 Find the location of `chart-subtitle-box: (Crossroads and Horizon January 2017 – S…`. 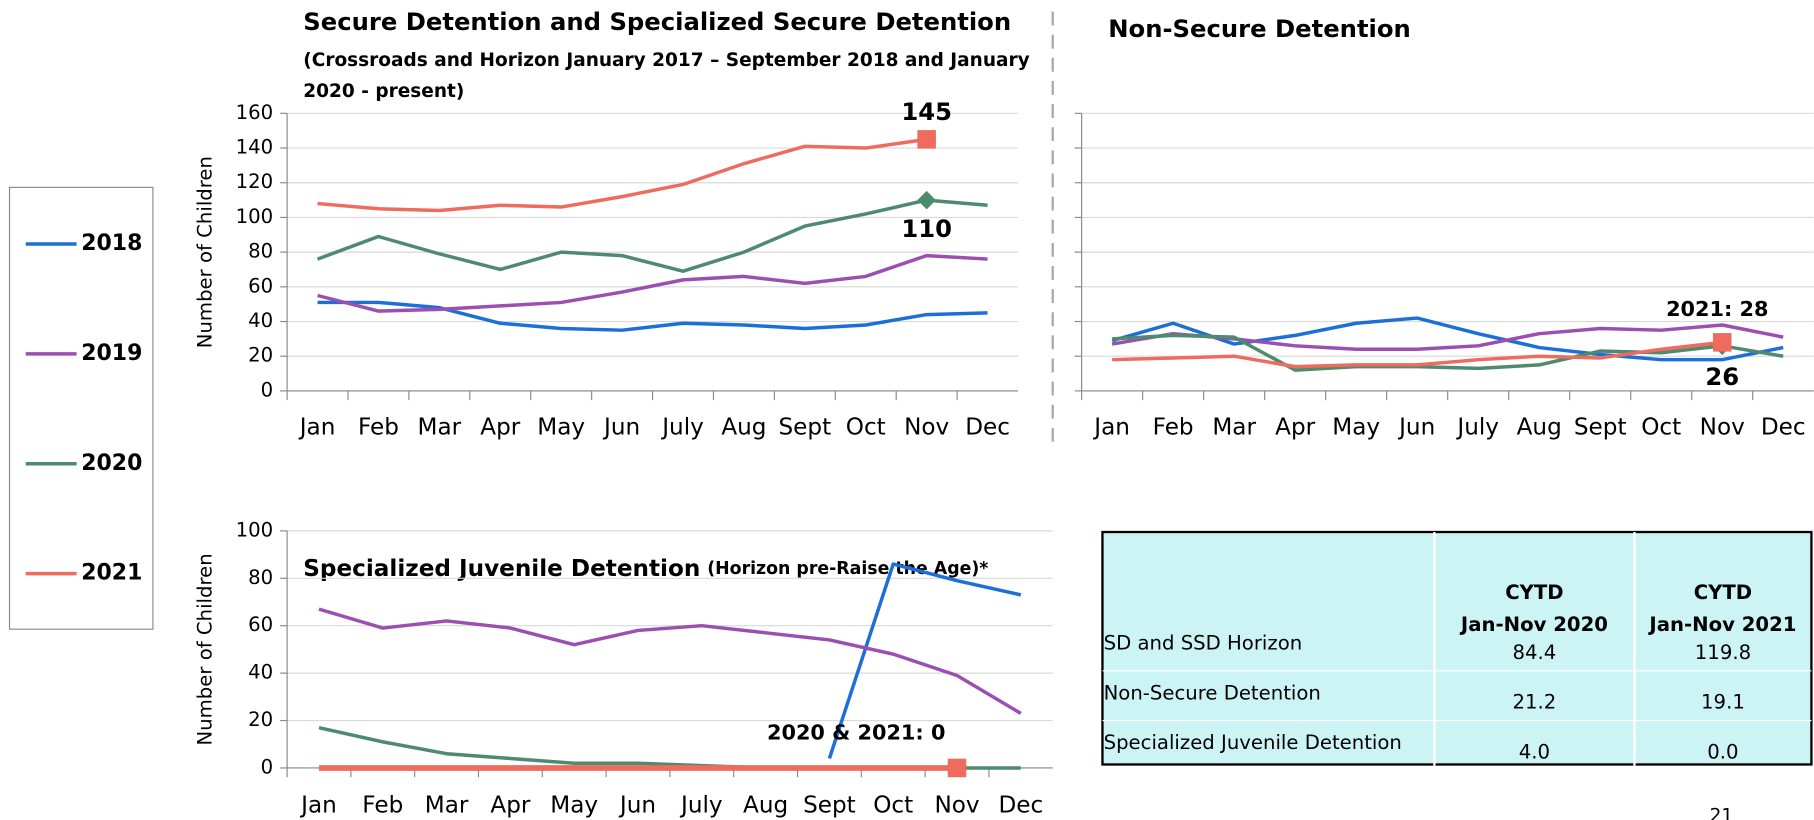

chart-subtitle-box: (Crossroads and Horizon January 2017 – S… is located at coordinates (666, 75).